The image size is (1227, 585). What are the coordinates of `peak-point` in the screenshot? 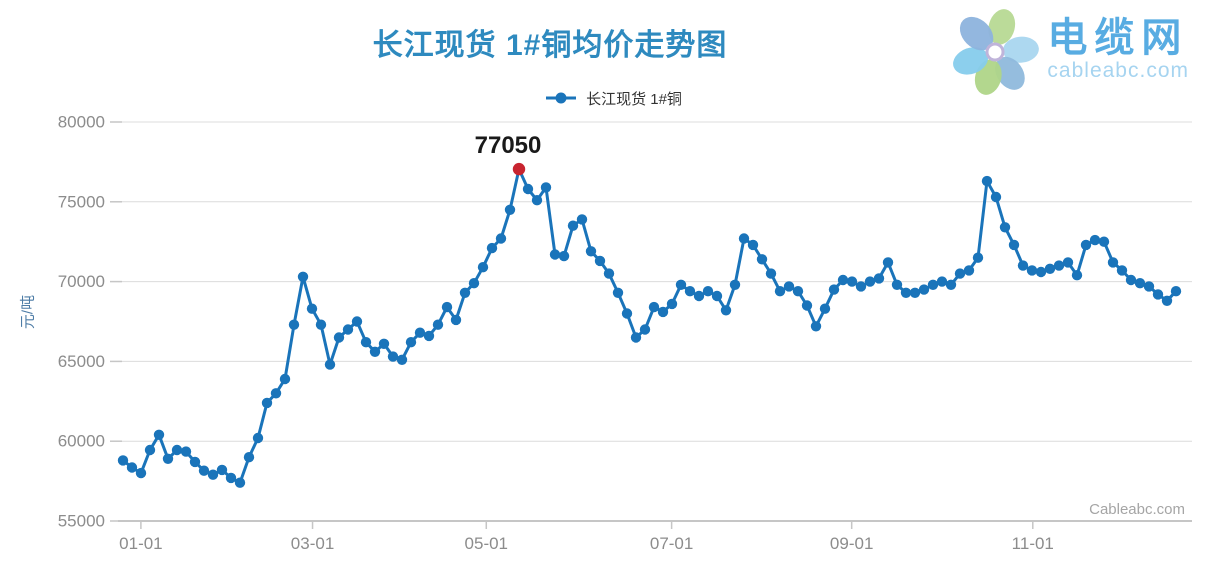 It's located at (519, 169).